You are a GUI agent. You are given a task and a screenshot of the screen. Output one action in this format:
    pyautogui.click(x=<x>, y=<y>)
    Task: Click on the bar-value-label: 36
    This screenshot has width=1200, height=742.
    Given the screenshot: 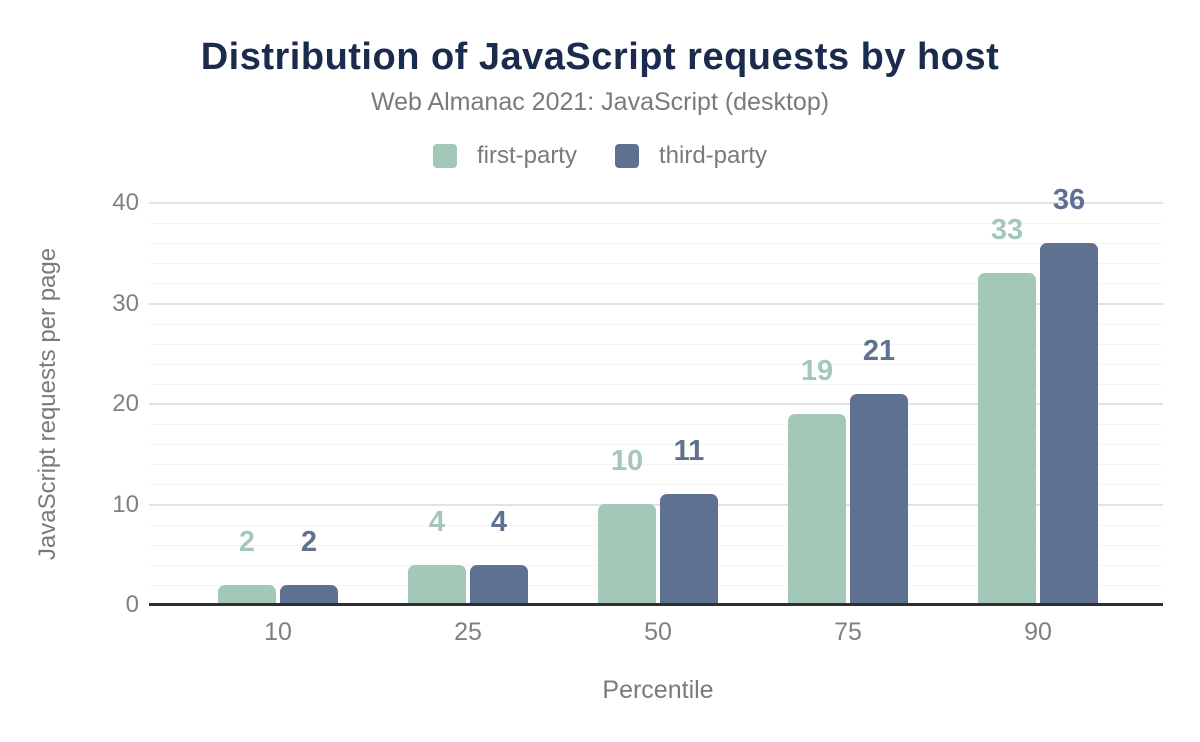 What is the action you would take?
    pyautogui.click(x=1069, y=200)
    